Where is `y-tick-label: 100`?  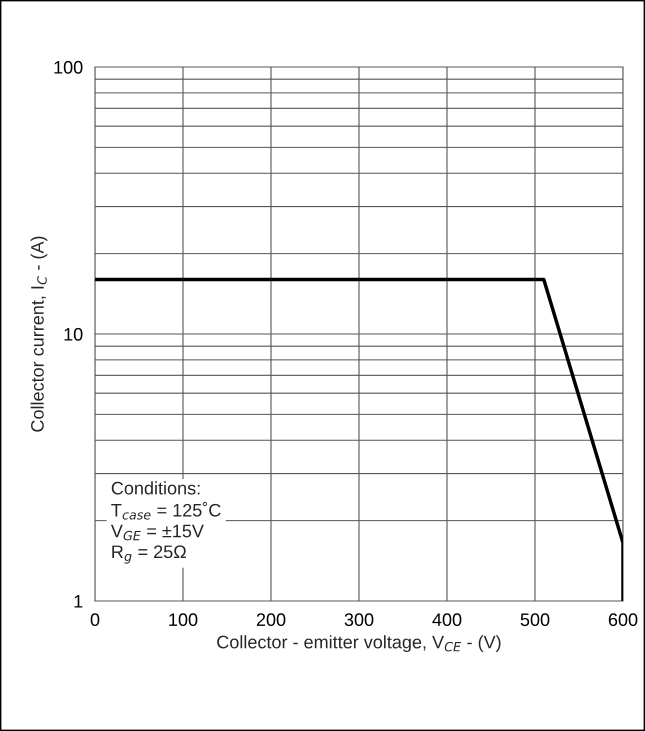
y-tick-label: 100 is located at coordinates (68, 67).